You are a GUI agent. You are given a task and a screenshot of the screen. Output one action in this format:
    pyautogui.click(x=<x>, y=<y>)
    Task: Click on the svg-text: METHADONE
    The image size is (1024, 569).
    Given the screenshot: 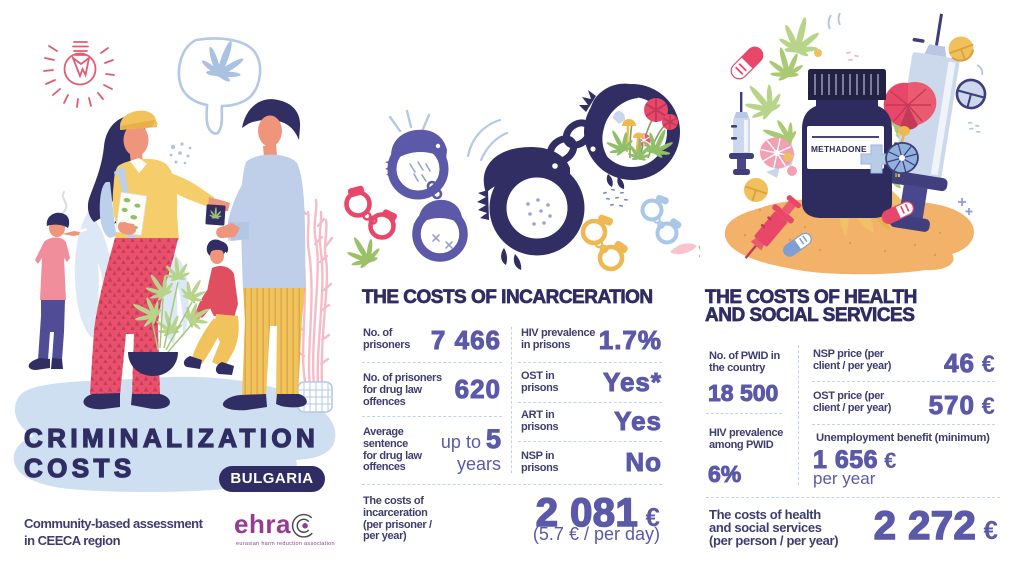 What is the action you would take?
    pyautogui.click(x=839, y=149)
    